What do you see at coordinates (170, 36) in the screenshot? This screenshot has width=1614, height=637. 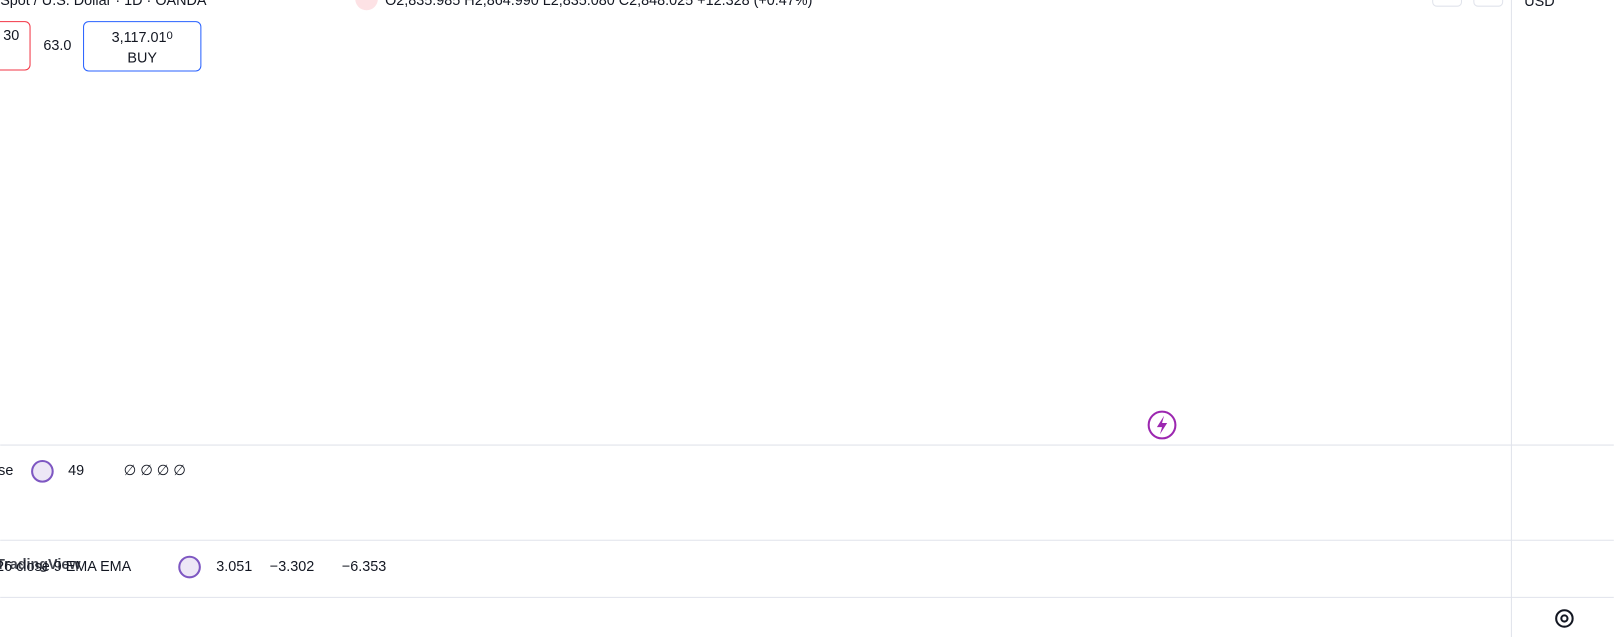 I see `buy-price-small: 0` at bounding box center [170, 36].